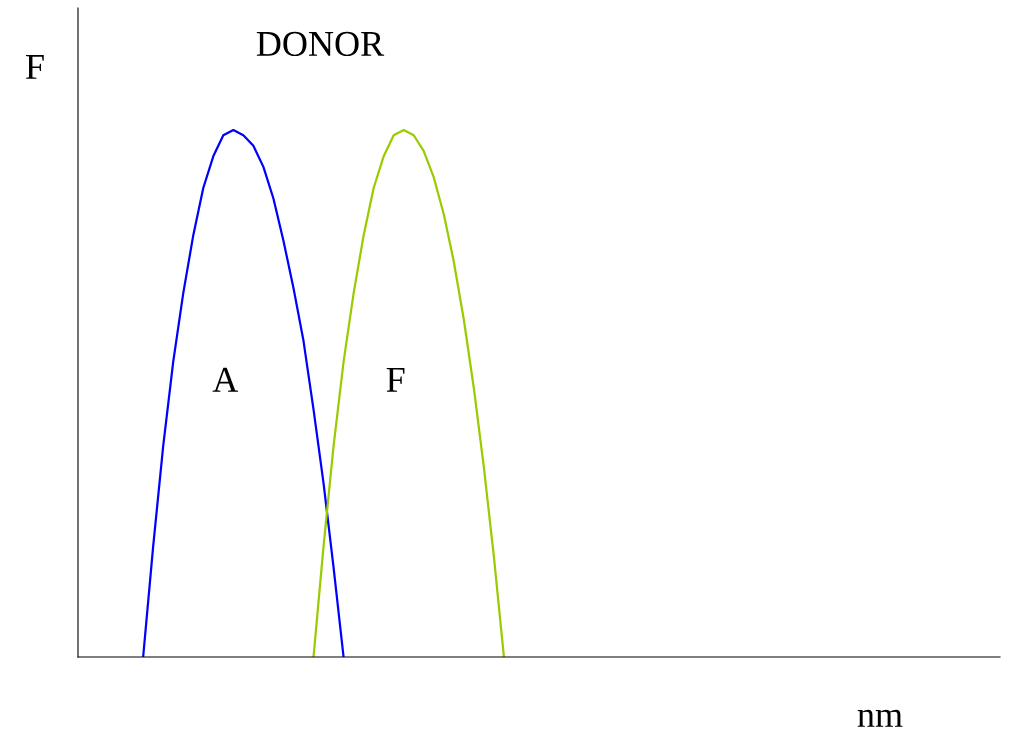 Image resolution: width=1010 pixels, height=738 pixels. Describe the element at coordinates (225, 379) in the screenshot. I see `series-label: A` at that location.